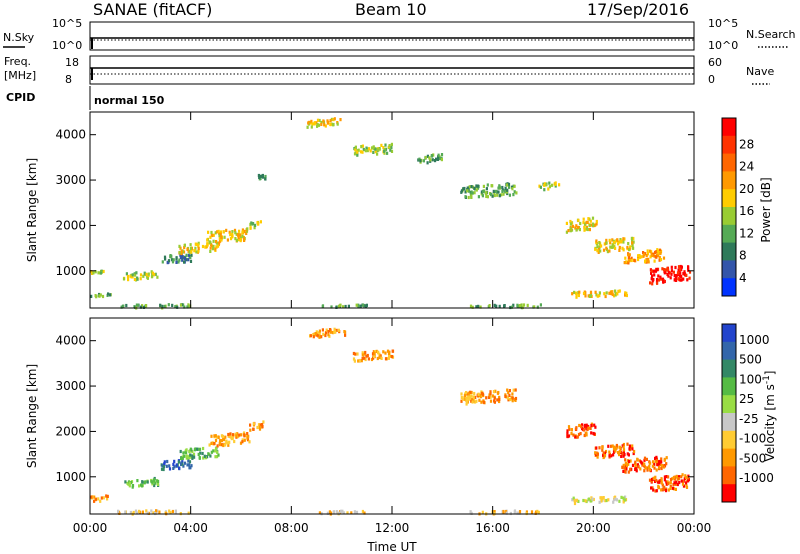  What do you see at coordinates (729, 145) in the screenshot?
I see `colorbar-swatch` at bounding box center [729, 145].